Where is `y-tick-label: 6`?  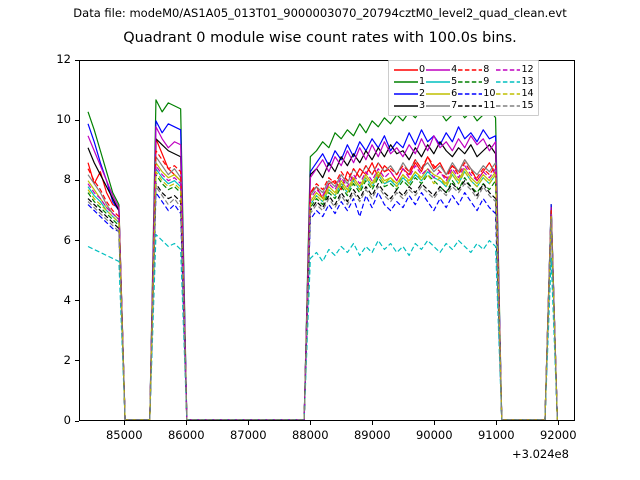
y-tick-label: 6 is located at coordinates (67, 239).